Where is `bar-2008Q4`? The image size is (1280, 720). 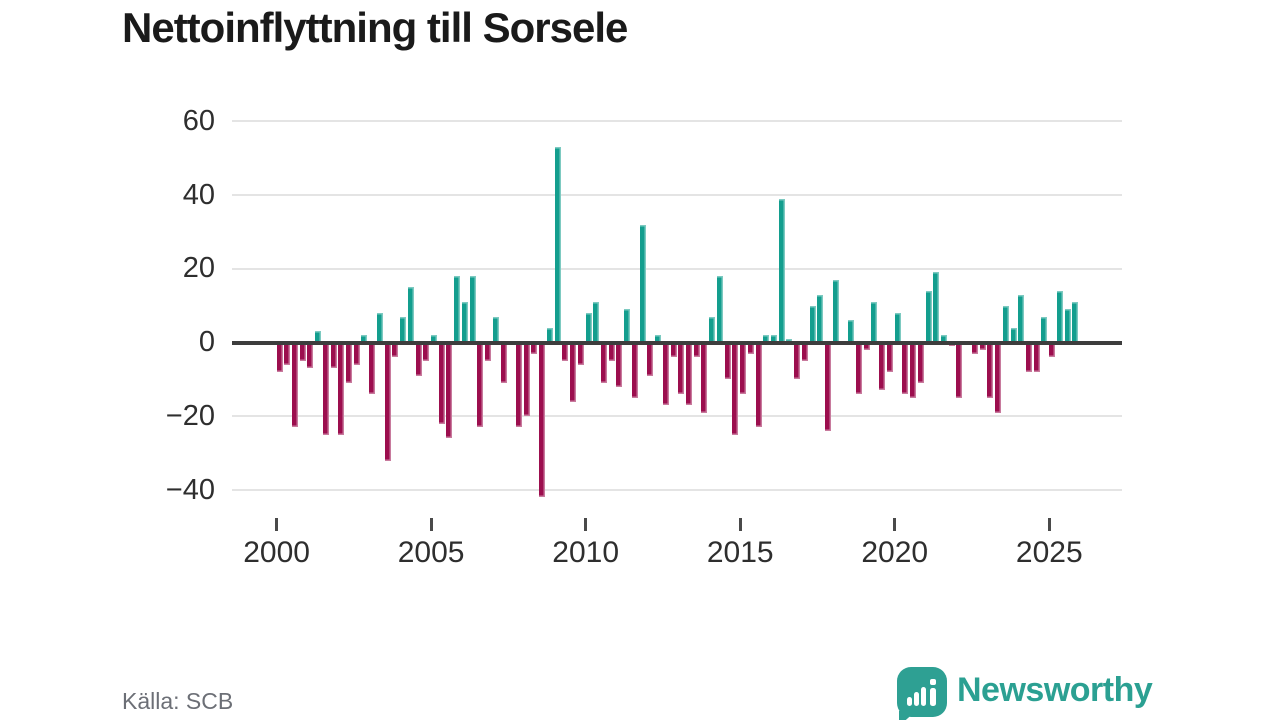
bar-2008Q4 is located at coordinates (549, 335).